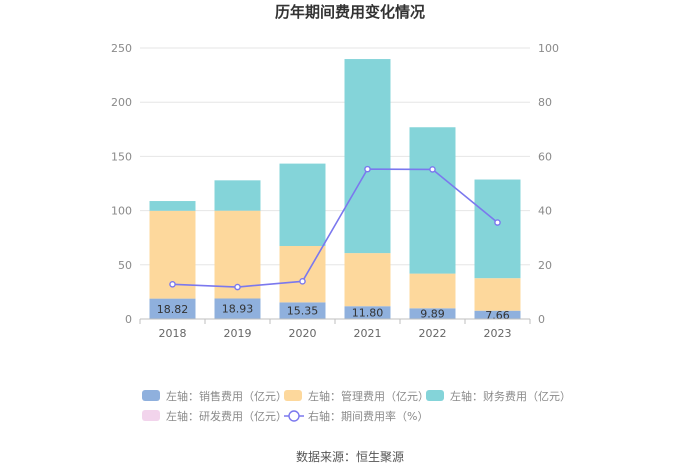 This screenshot has width=700, height=473. What do you see at coordinates (238, 333) in the screenshot?
I see `x-tick-label-2019: 2019` at bounding box center [238, 333].